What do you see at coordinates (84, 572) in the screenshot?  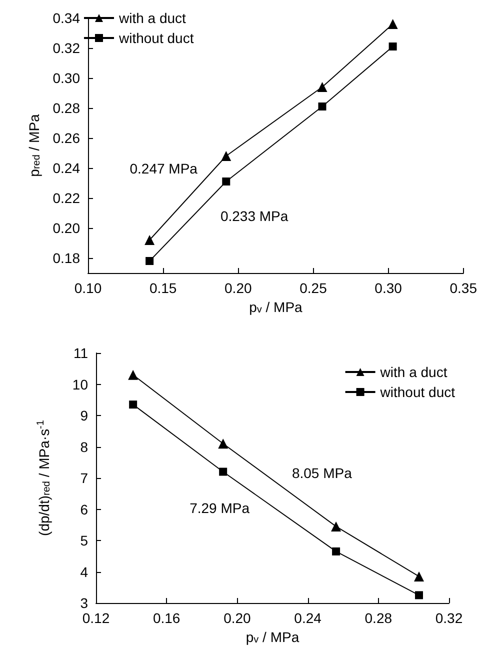 I see `y-tick-label: 4` at bounding box center [84, 572].